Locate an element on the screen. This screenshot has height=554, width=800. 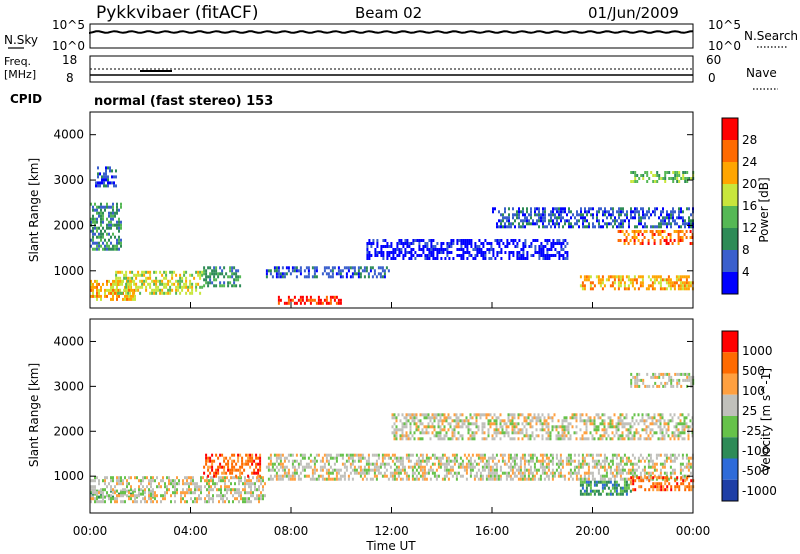
freq-right-tick-high: 60 is located at coordinates (713, 60).